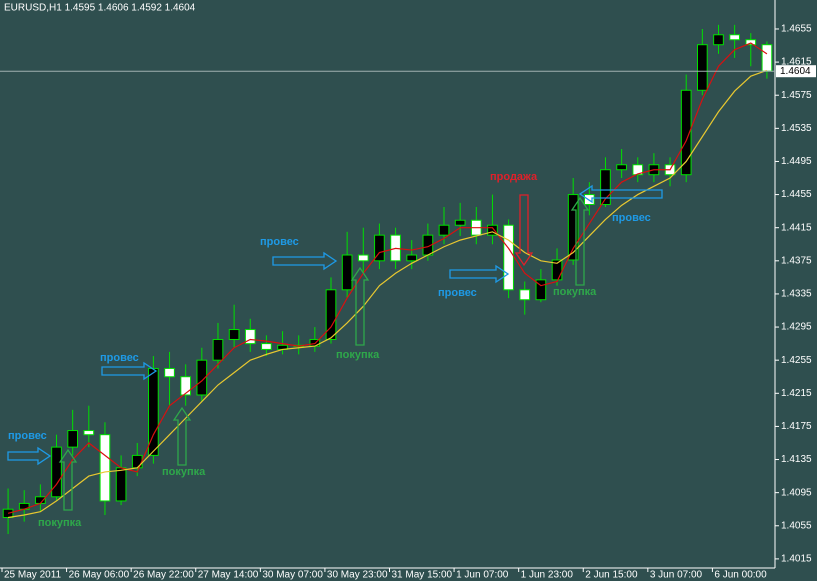 The height and width of the screenshot is (581, 817). Describe the element at coordinates (796, 525) in the screenshot. I see `y-tick-label: 1.4055` at that location.